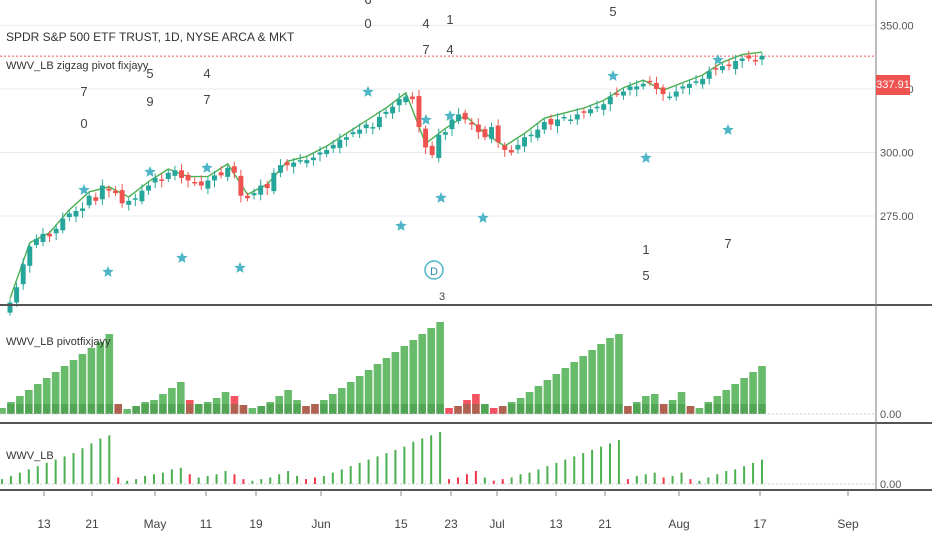 This screenshot has width=932, height=550. What do you see at coordinates (383, 368) in the screenshot?
I see `pivotfix-histogram` at bounding box center [383, 368].